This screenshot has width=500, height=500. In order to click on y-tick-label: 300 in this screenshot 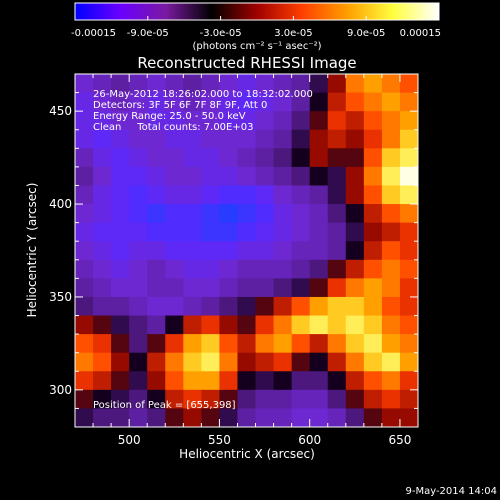, I will do `click(60, 390)`.